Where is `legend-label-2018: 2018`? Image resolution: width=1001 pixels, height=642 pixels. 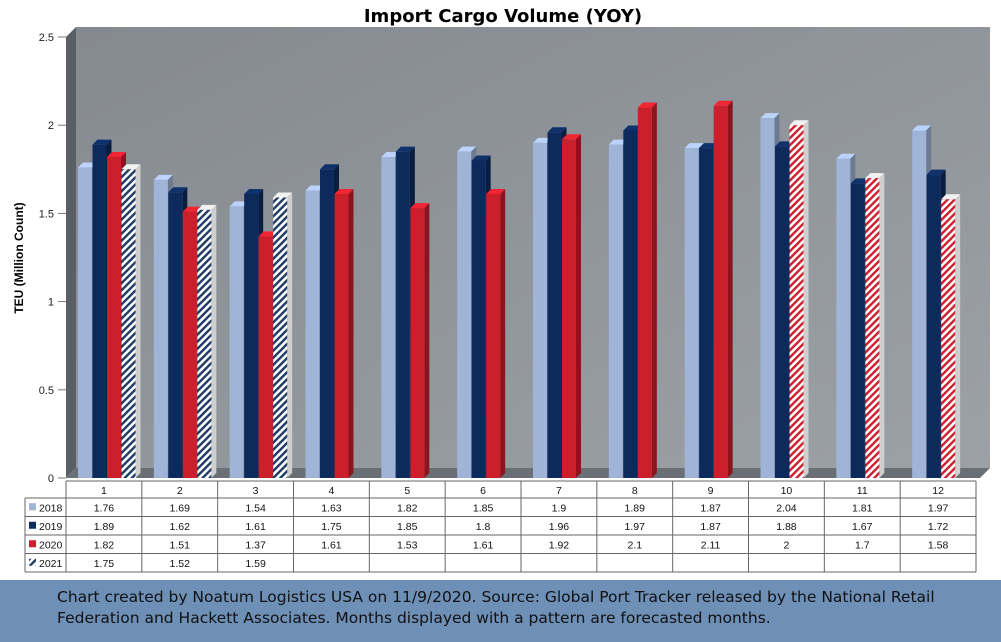
legend-label-2018: 2018 is located at coordinates (51, 508).